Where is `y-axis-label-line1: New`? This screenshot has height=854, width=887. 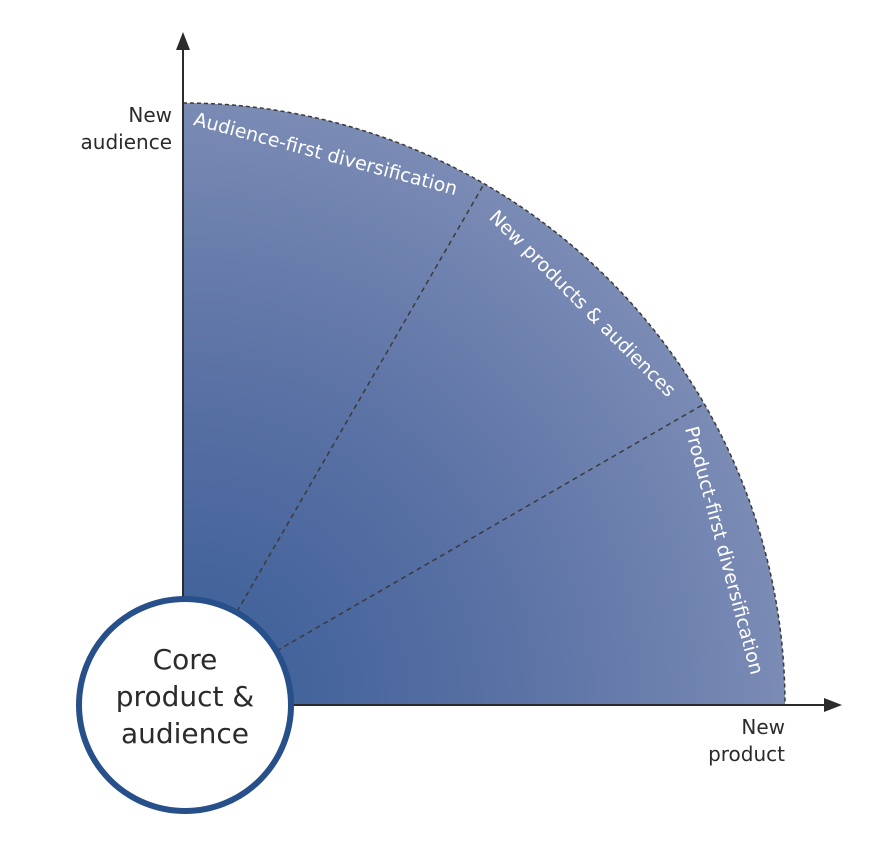
y-axis-label-line1: New is located at coordinates (150, 115).